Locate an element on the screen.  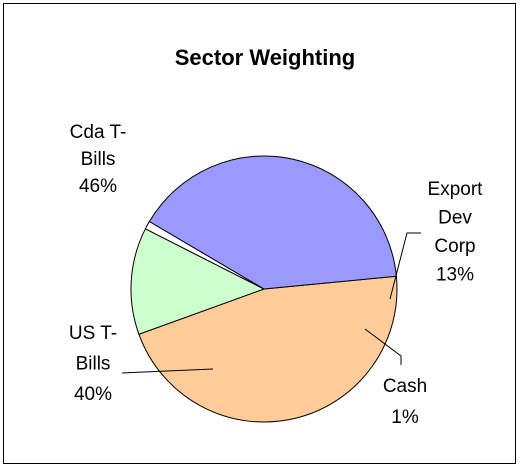
pie-slice-export-dev-corp is located at coordinates (198, 281).